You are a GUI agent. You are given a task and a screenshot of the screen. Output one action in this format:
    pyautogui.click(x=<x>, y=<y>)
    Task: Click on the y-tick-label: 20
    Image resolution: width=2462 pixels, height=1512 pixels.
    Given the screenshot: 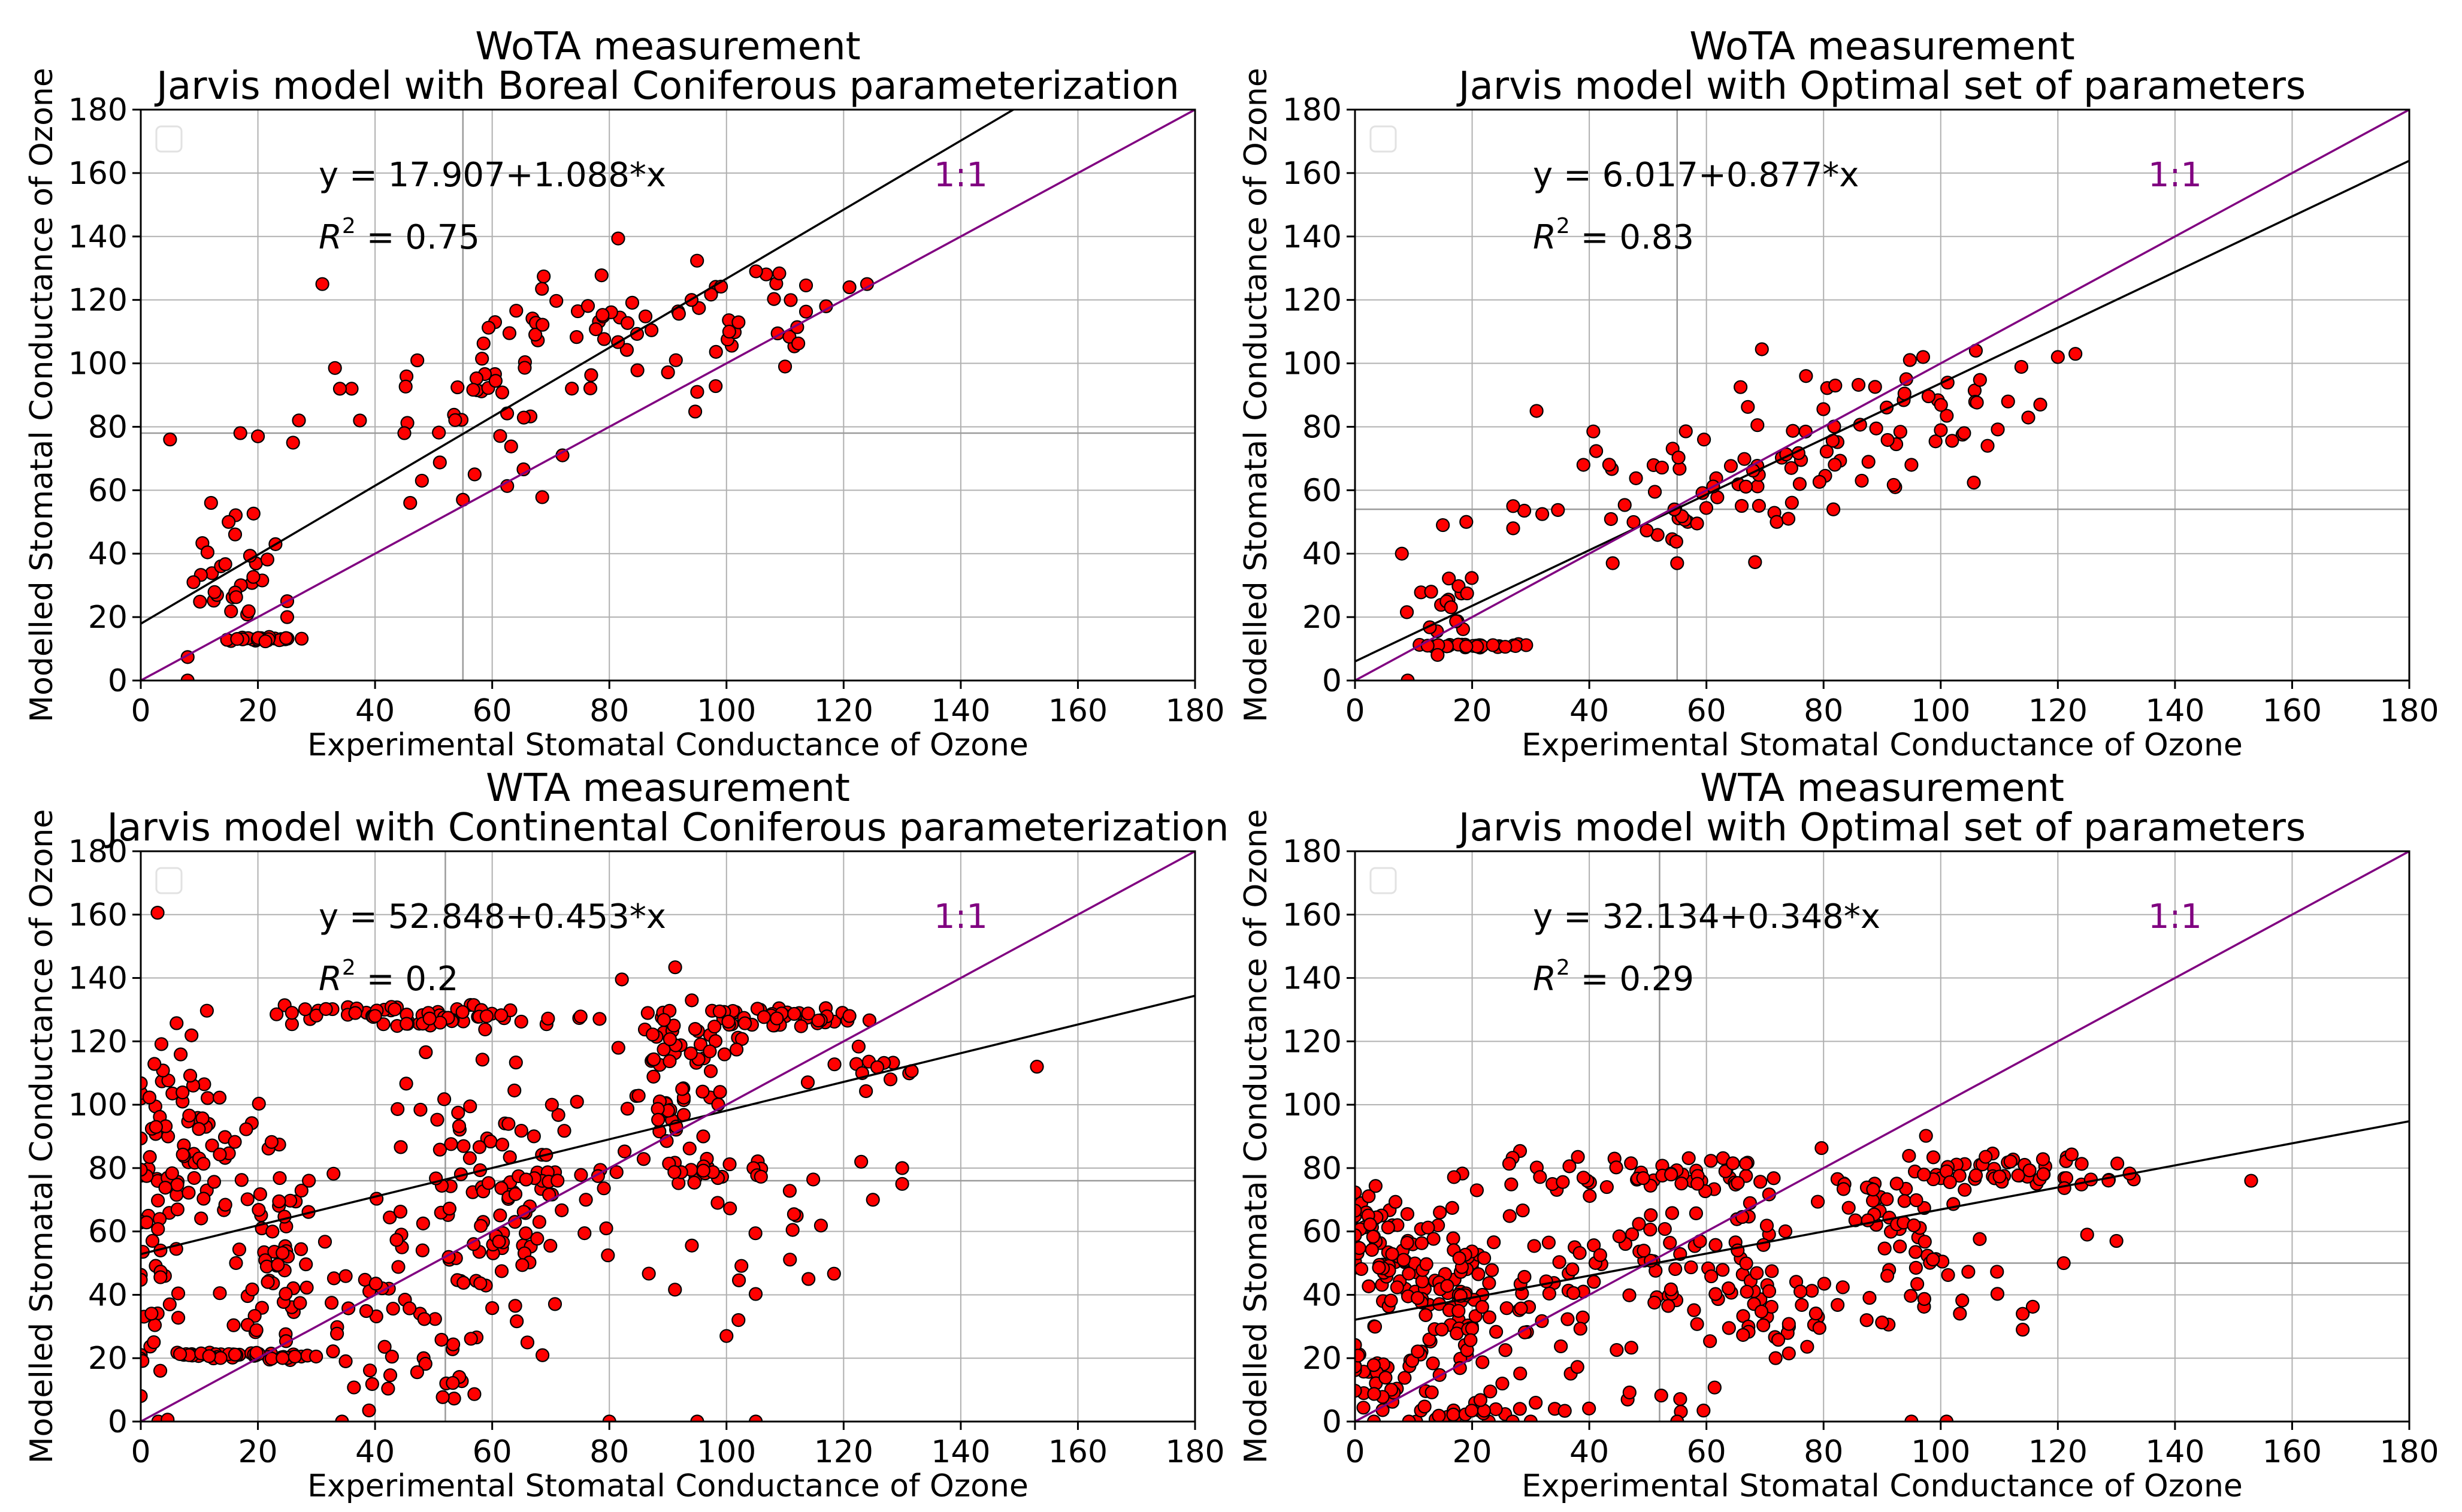 What is the action you would take?
    pyautogui.click(x=108, y=1359)
    